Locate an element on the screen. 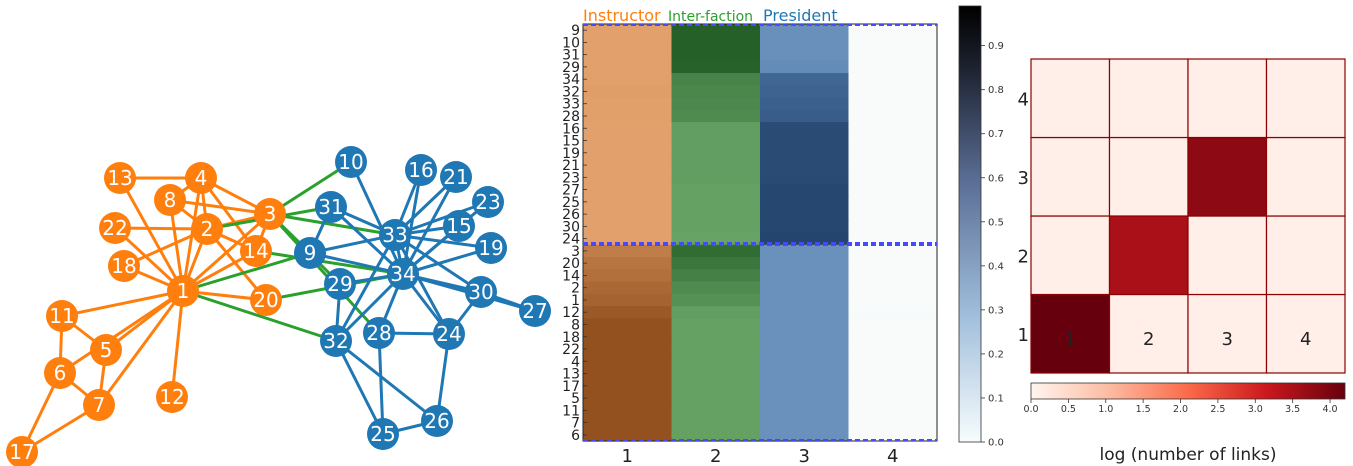  membership-row-label: 4 is located at coordinates (575, 362).